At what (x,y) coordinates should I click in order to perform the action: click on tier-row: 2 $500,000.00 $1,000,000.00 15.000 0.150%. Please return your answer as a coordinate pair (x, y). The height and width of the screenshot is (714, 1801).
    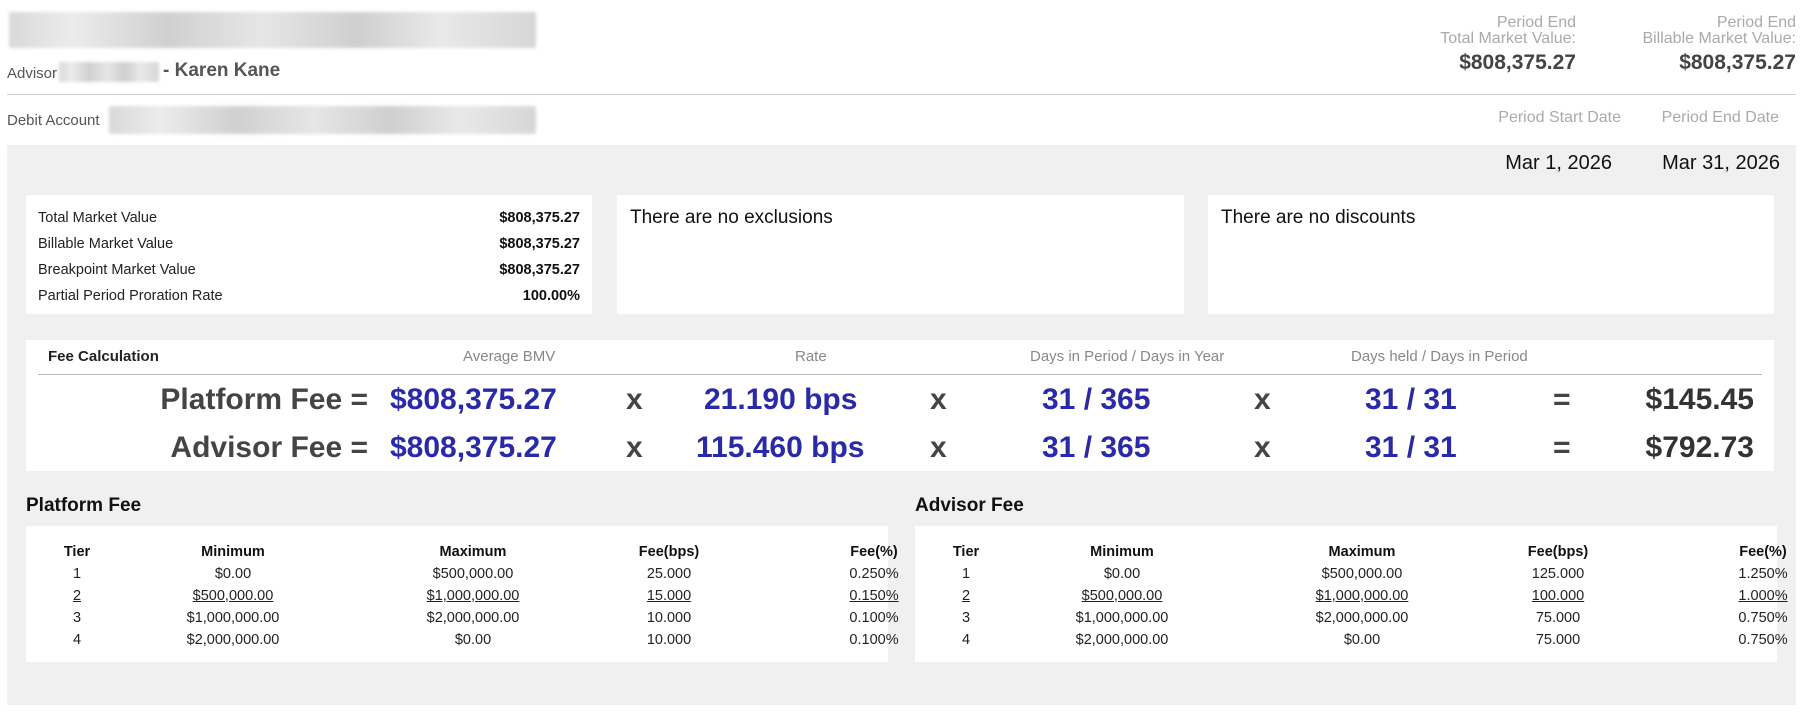
    Looking at the image, I should click on (462, 596).